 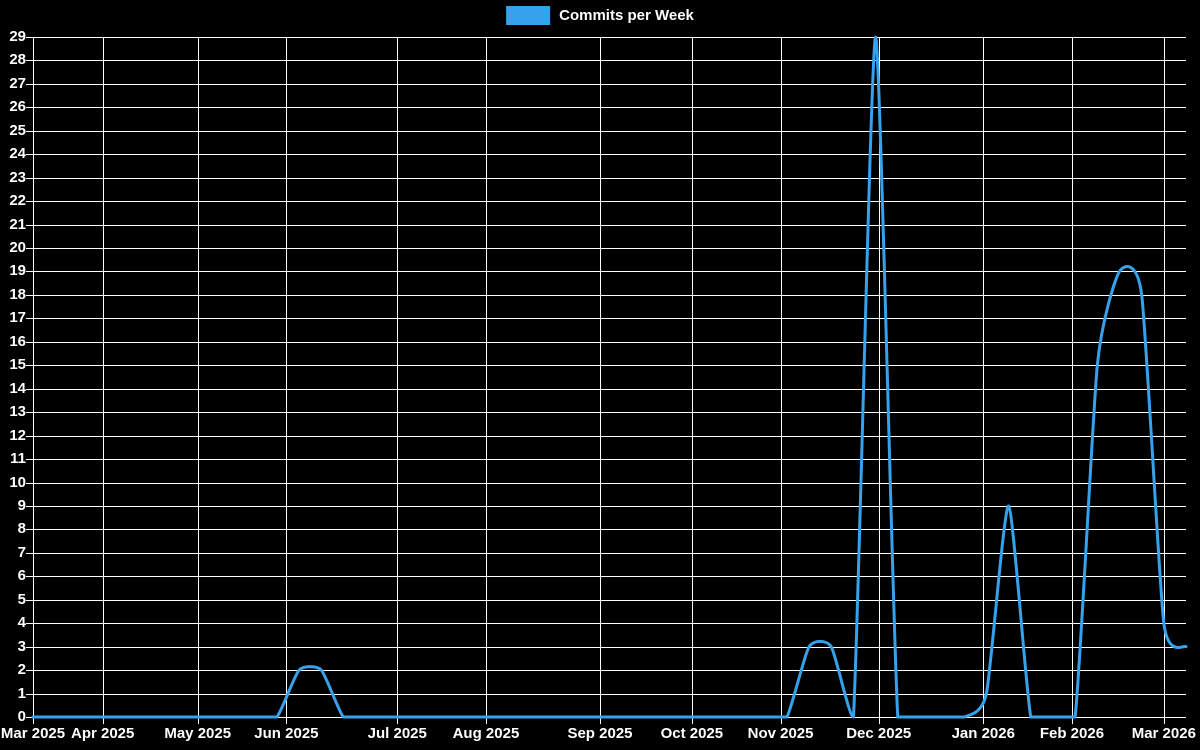 I want to click on y-tick-label-26: 26, so click(x=17, y=107).